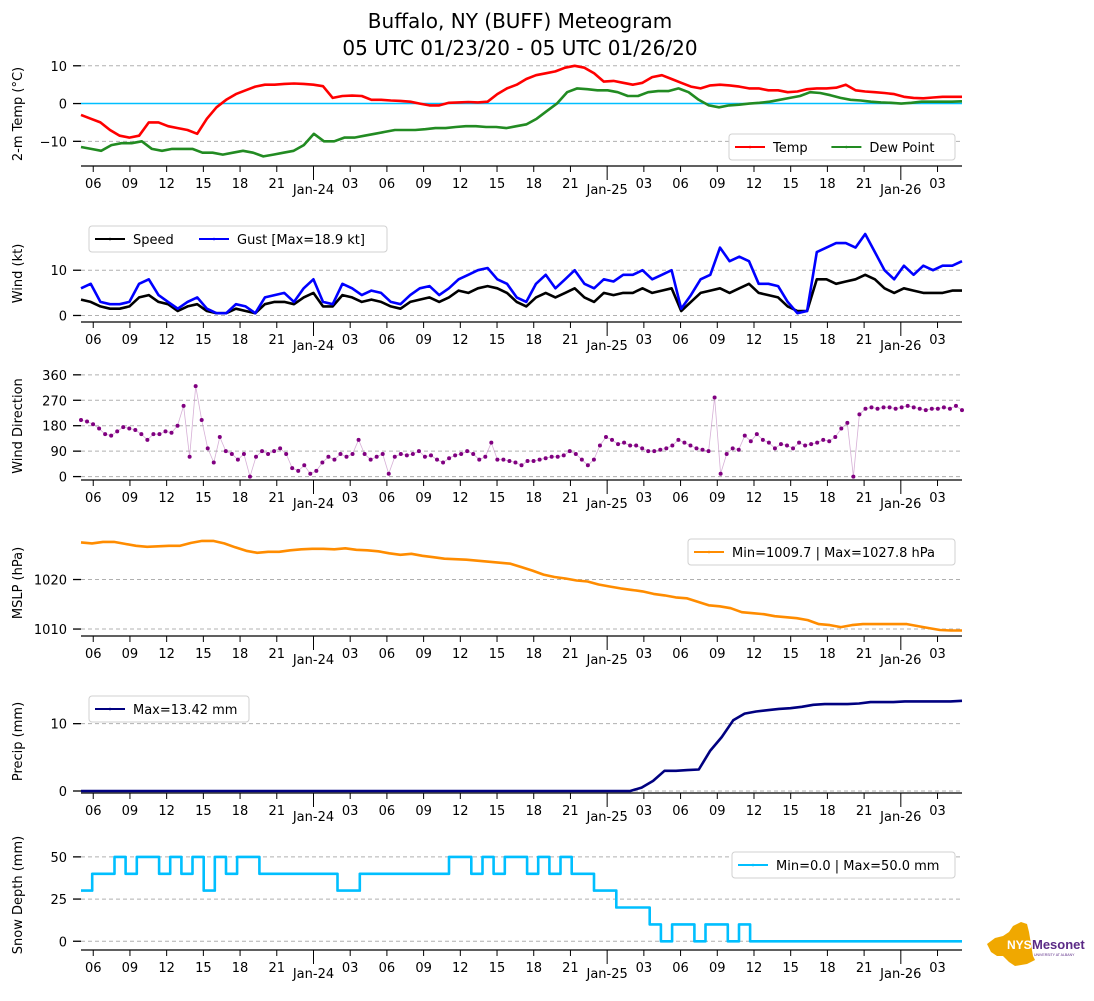 The image size is (1094, 1001). What do you see at coordinates (520, 21) in the screenshot?
I see `chart-title-line1: Buffalo, NY (BUFF) Meteogram` at bounding box center [520, 21].